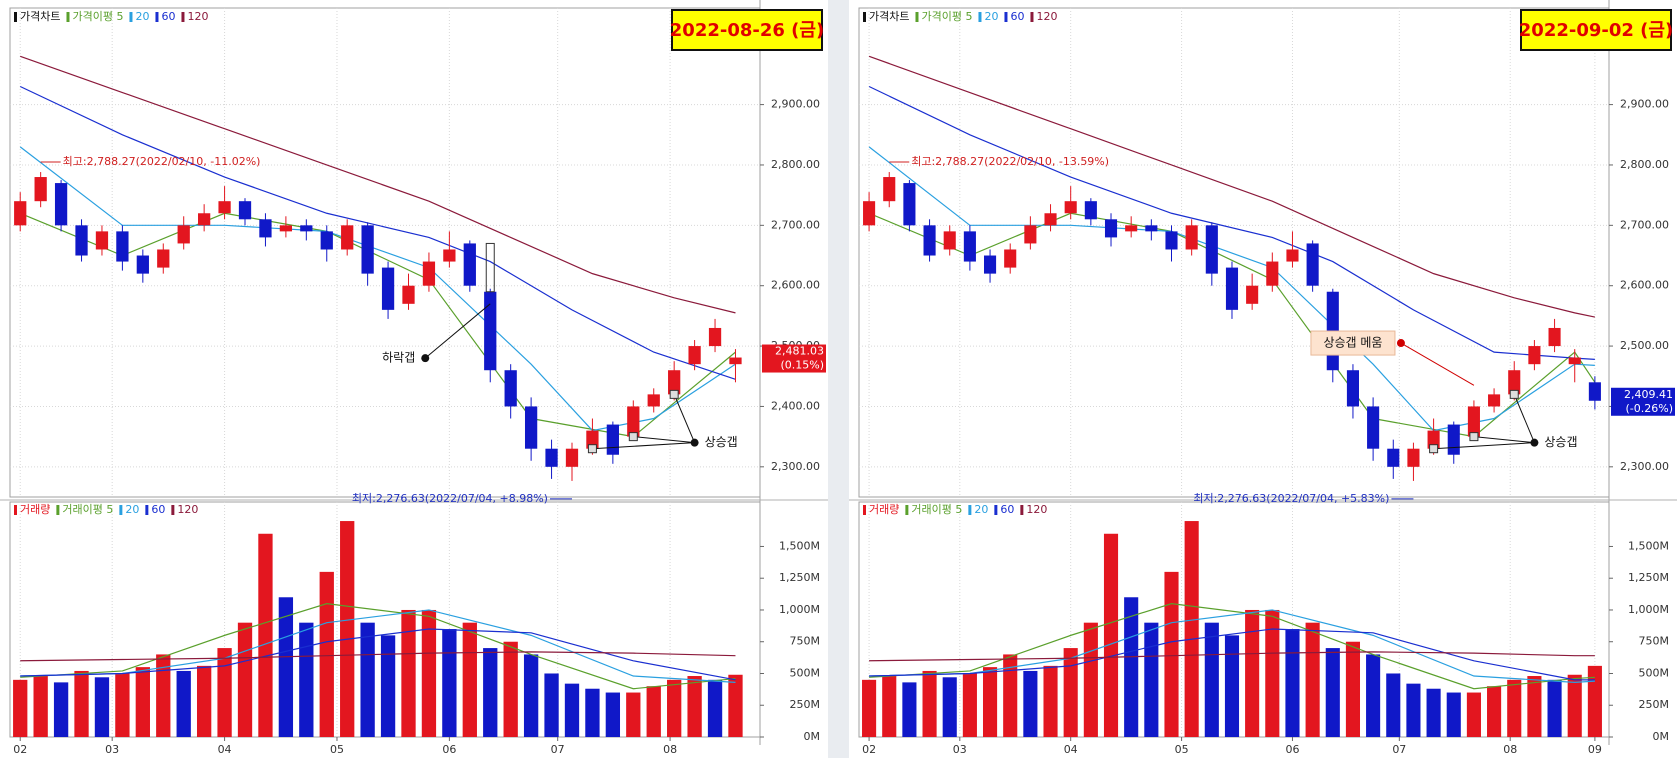 The image size is (1677, 758). What do you see at coordinates (1644, 104) in the screenshot?
I see `y-tick-label: 2,900.00` at bounding box center [1644, 104].